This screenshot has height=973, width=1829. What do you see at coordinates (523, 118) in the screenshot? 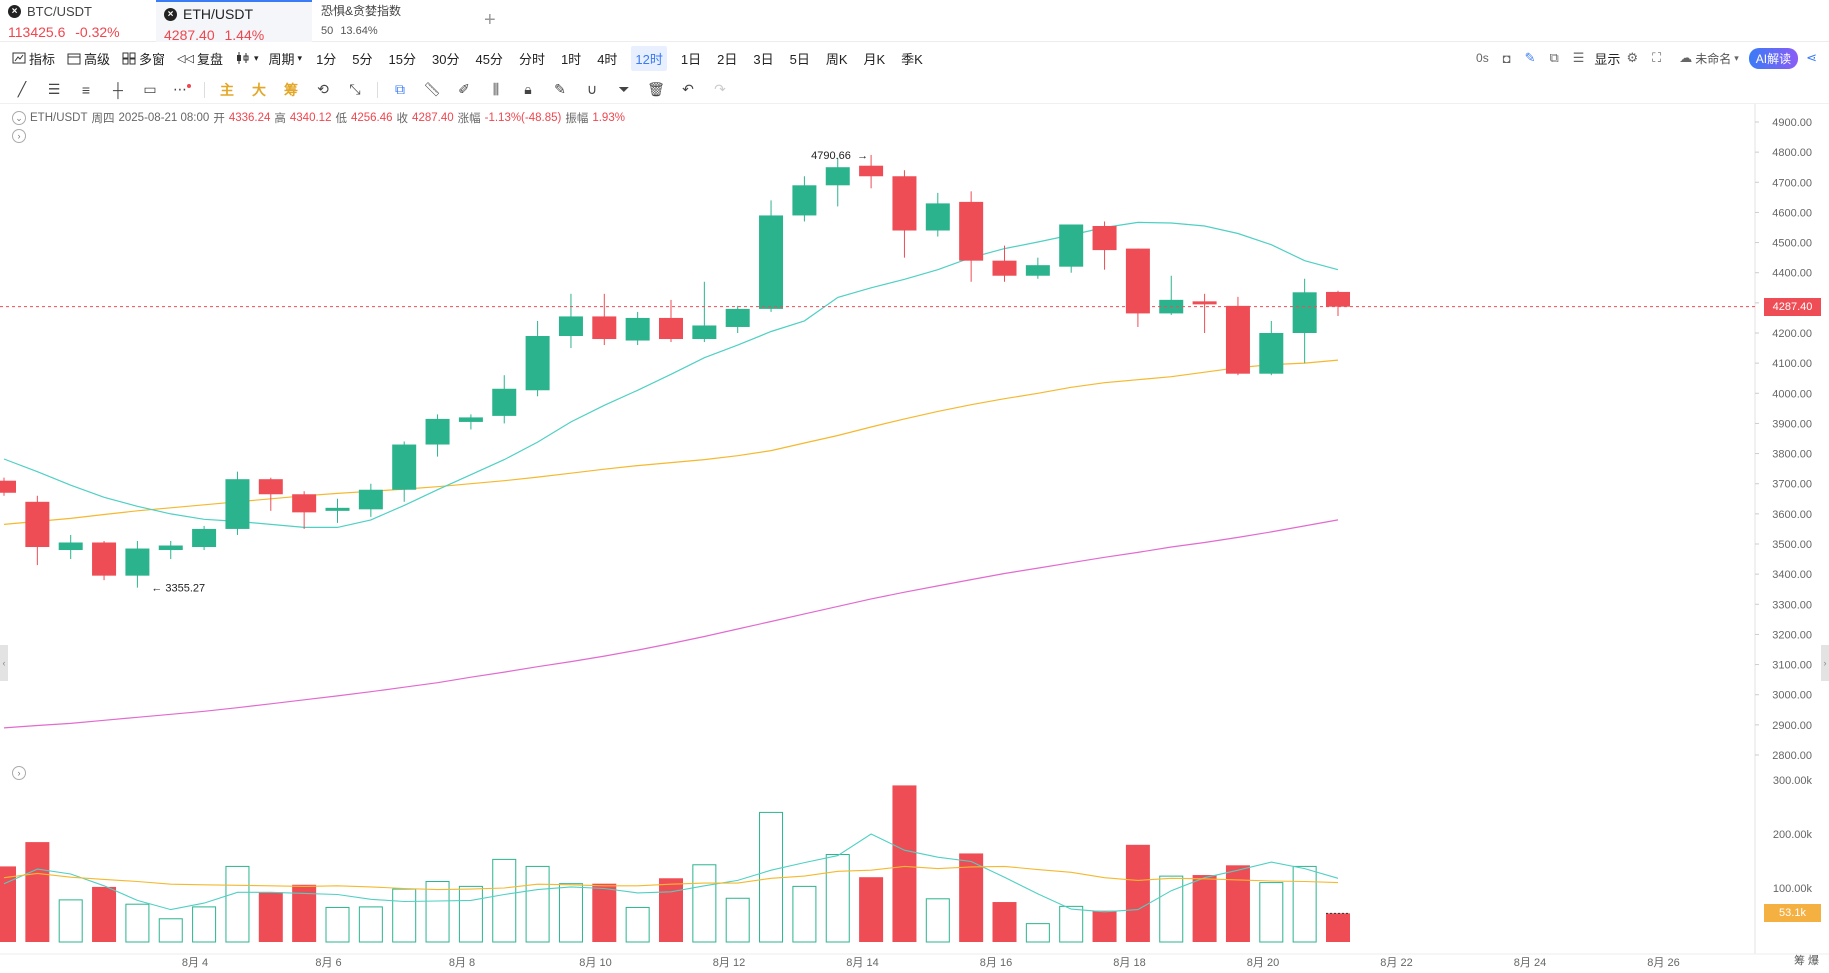
I see `change-value: -1.13%(-48.85)` at bounding box center [523, 118].